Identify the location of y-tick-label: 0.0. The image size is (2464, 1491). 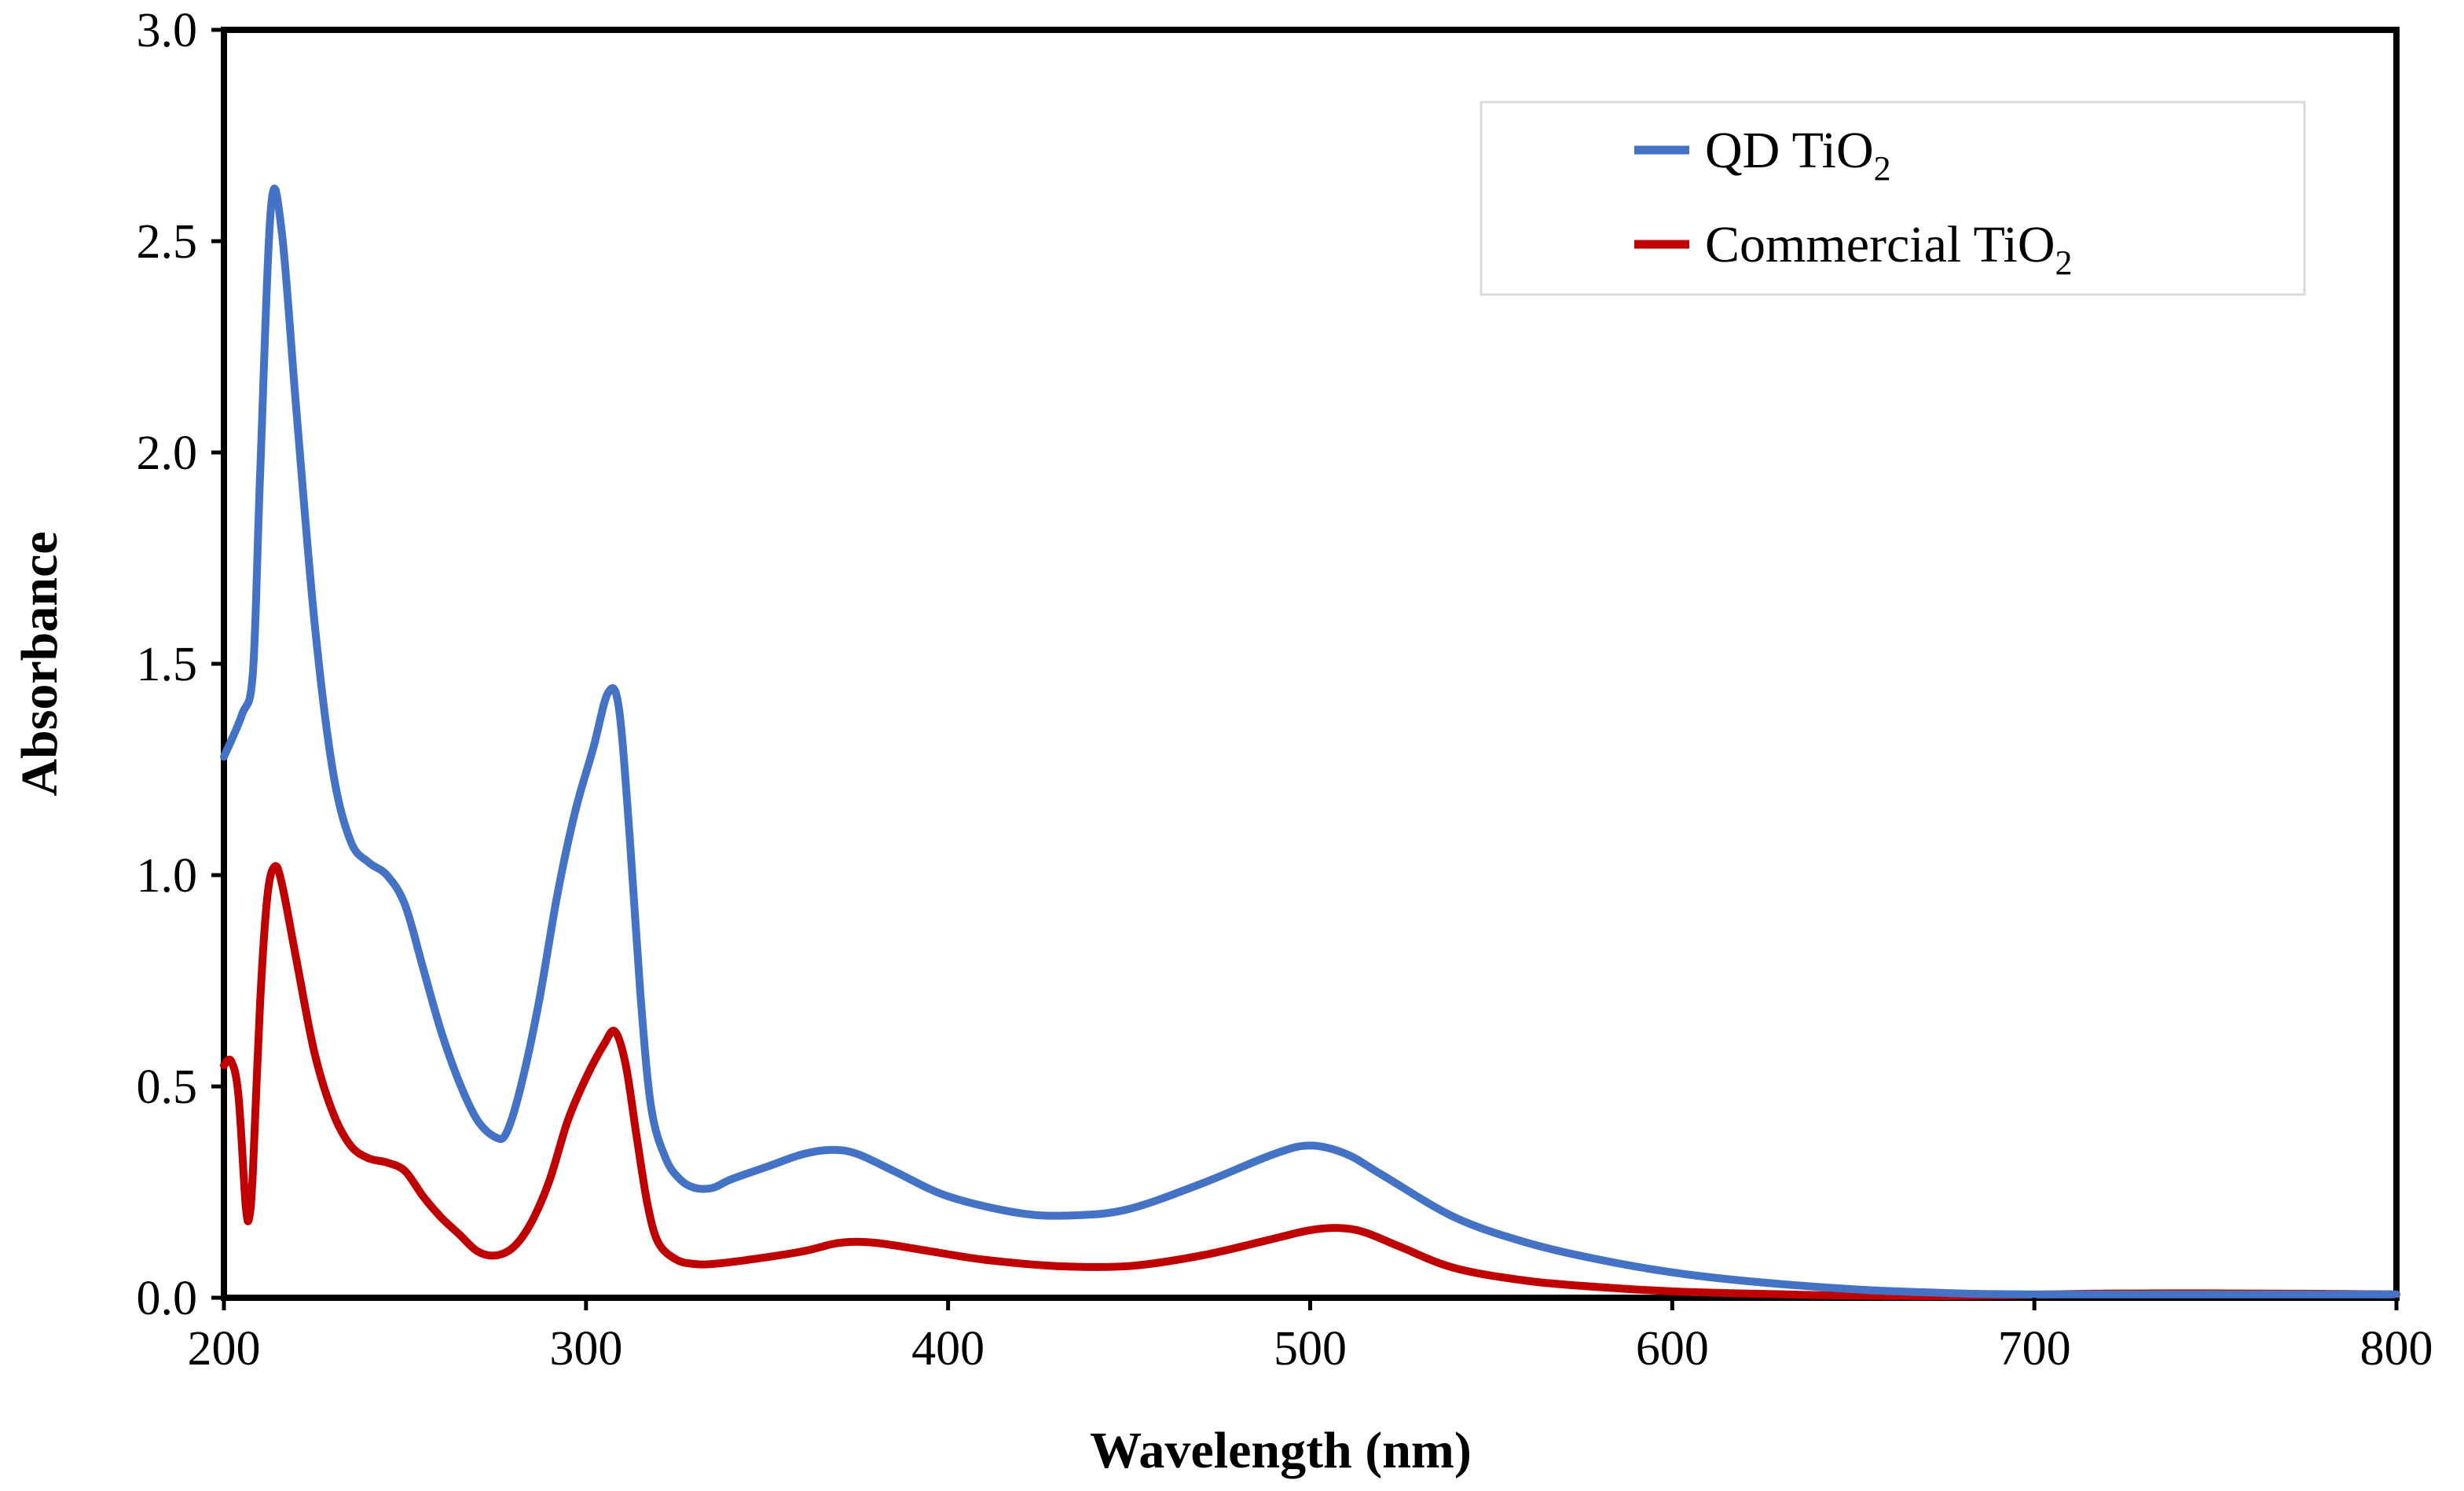
(167, 1298).